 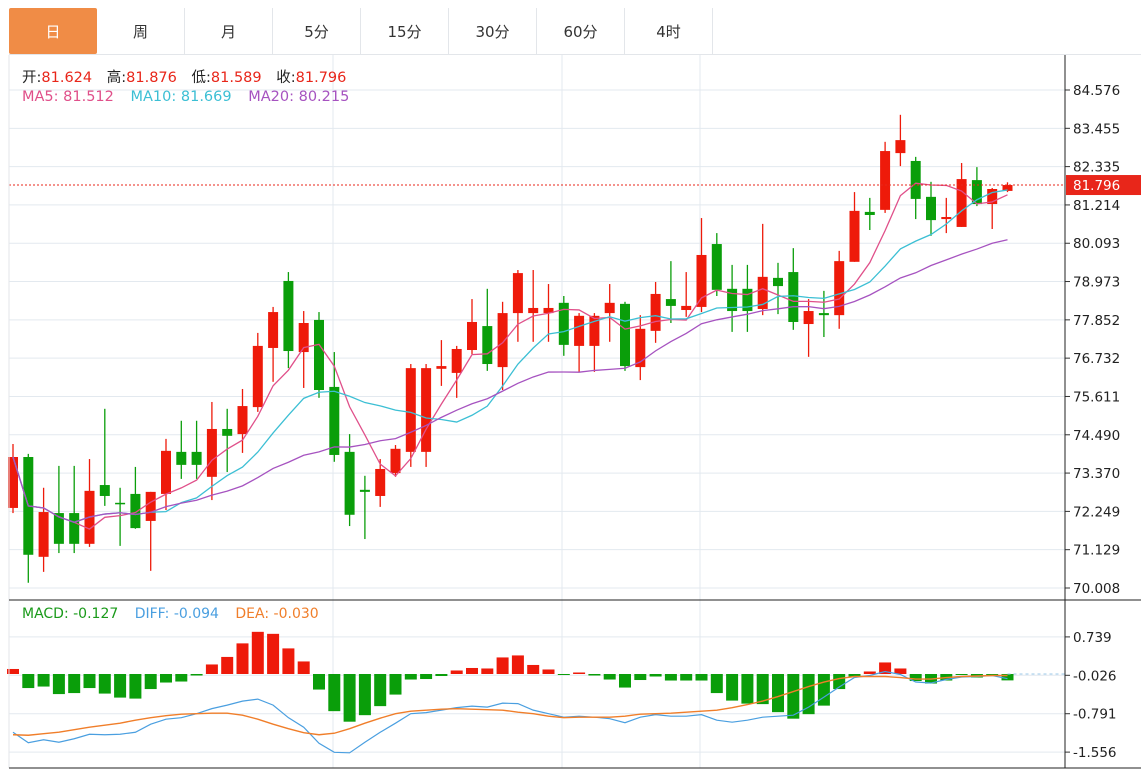 I want to click on tab-30min: 30分, so click(x=493, y=31).